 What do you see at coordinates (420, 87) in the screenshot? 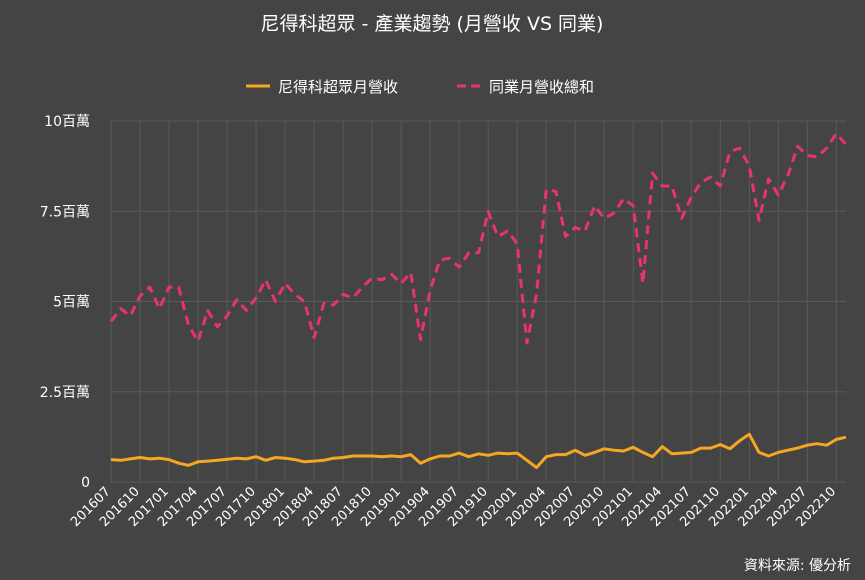
I see `legend: 尼得科超眾月營收 同業月營收總和` at bounding box center [420, 87].